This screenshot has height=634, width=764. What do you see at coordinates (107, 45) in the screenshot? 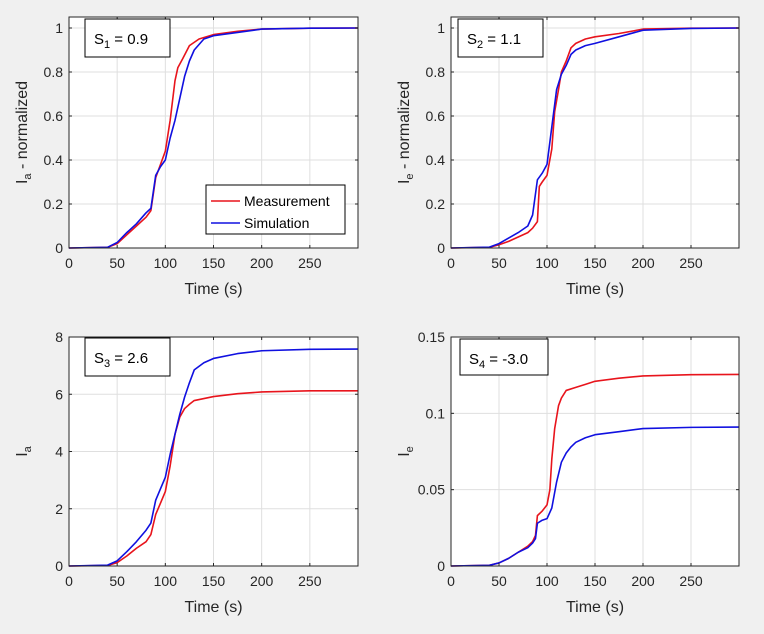
I see `annotation-text-subscript: 1` at bounding box center [107, 45].